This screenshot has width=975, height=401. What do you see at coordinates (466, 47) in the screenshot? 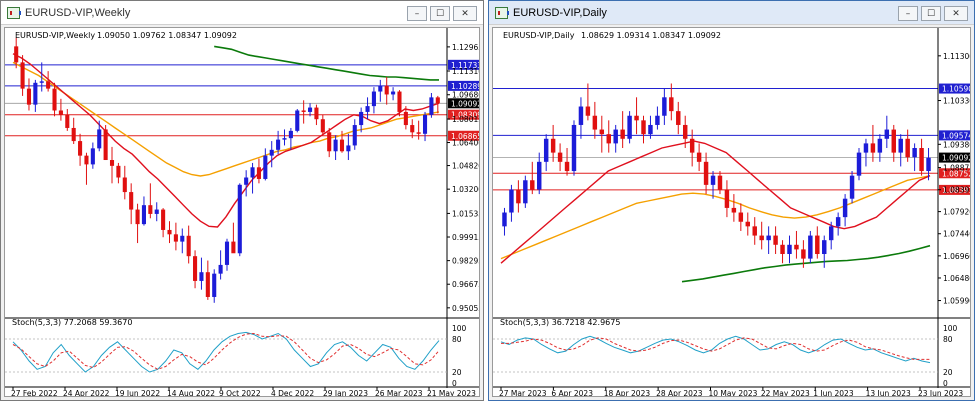
I see `price-tick-label: 1.12965` at bounding box center [466, 47].